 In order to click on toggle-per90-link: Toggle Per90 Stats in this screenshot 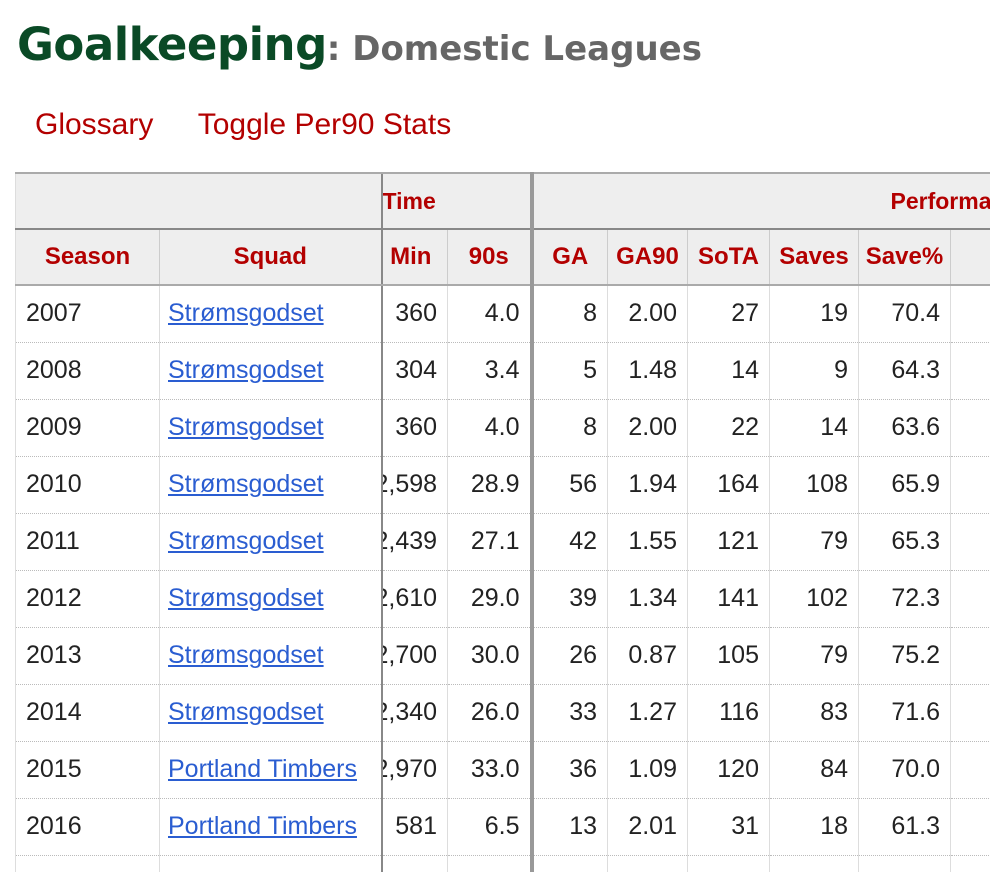, I will do `click(324, 124)`.